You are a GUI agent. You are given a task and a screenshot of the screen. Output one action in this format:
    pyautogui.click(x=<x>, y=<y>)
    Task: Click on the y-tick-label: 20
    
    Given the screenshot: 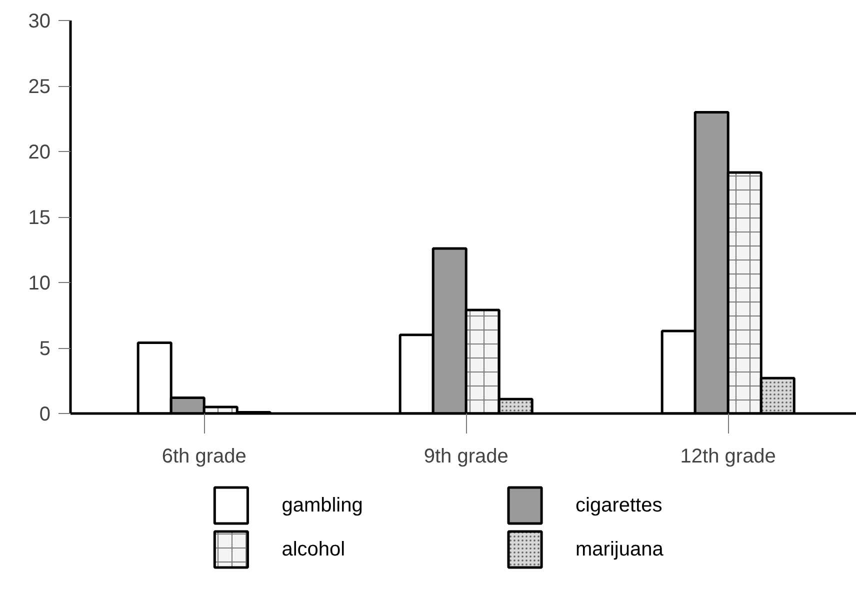 What is the action you would take?
    pyautogui.click(x=39, y=153)
    